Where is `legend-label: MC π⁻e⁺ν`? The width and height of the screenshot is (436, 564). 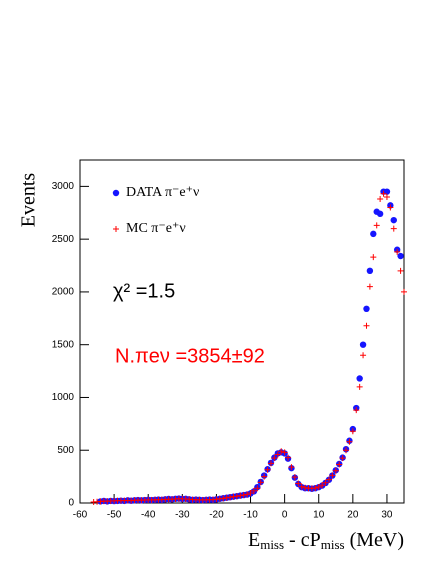
legend-label: MC π⁻e⁺ν is located at coordinates (156, 228).